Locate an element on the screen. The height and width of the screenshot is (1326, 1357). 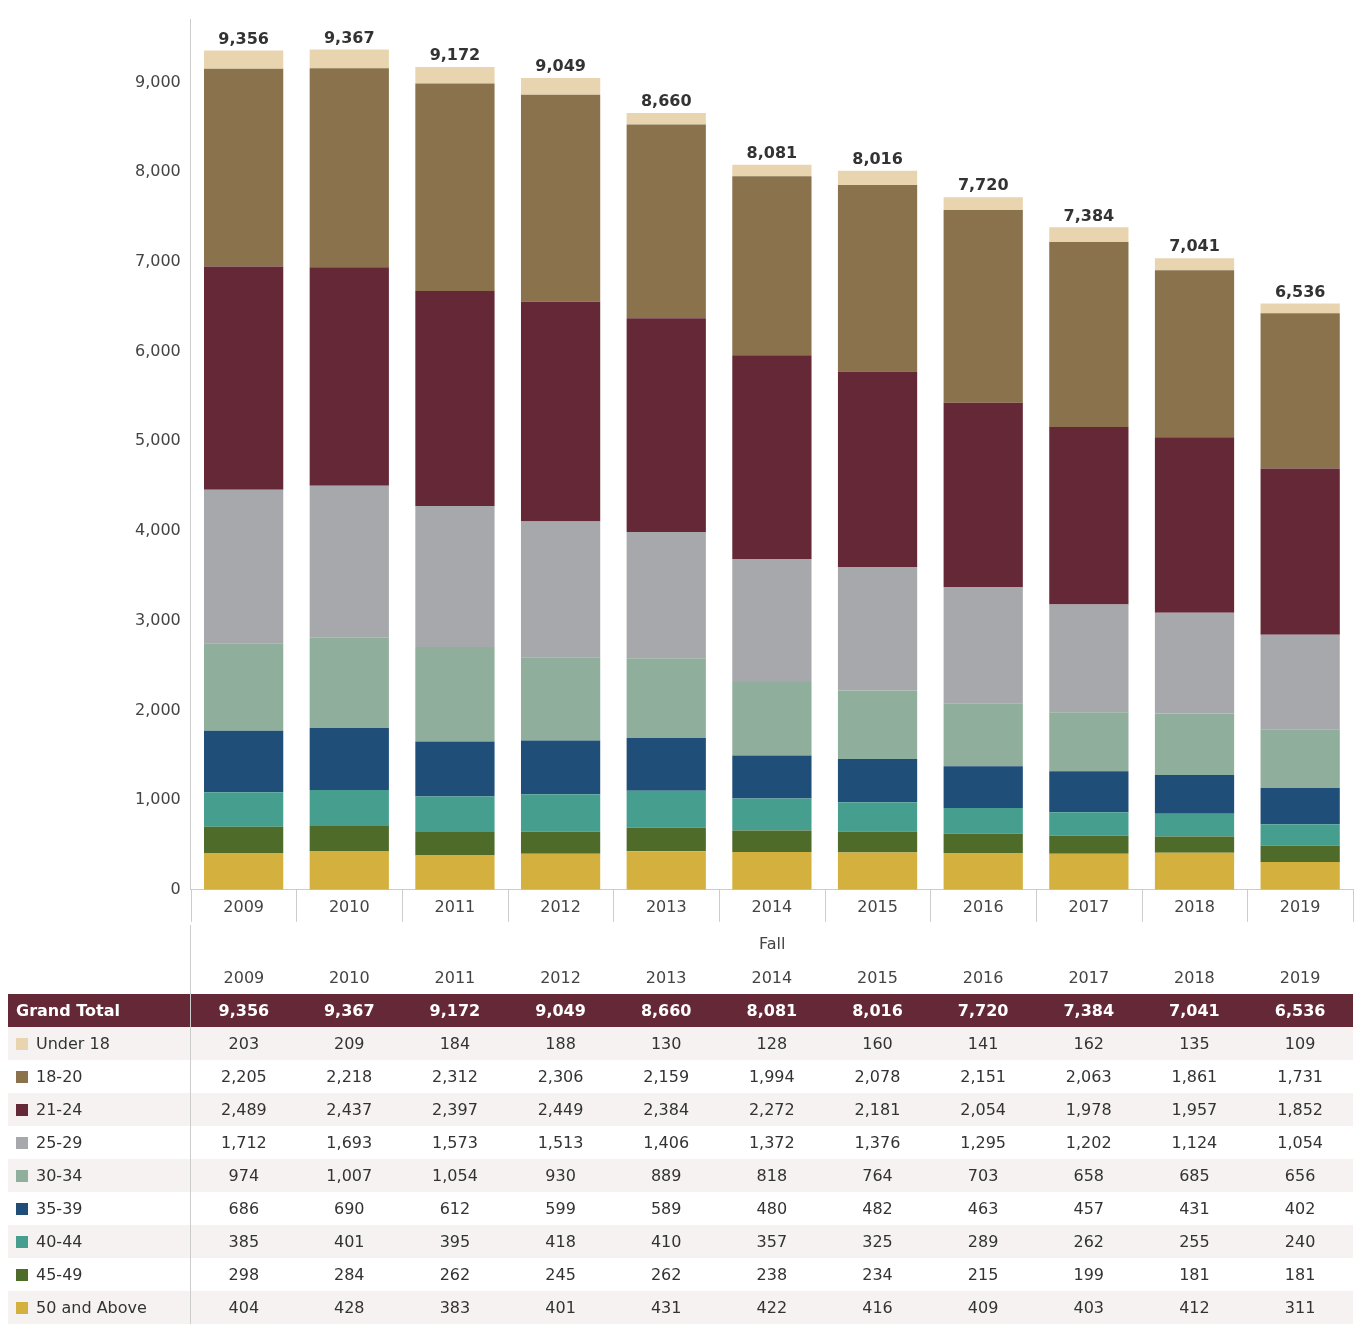
data-label: 1,295 is located at coordinates (983, 1143).